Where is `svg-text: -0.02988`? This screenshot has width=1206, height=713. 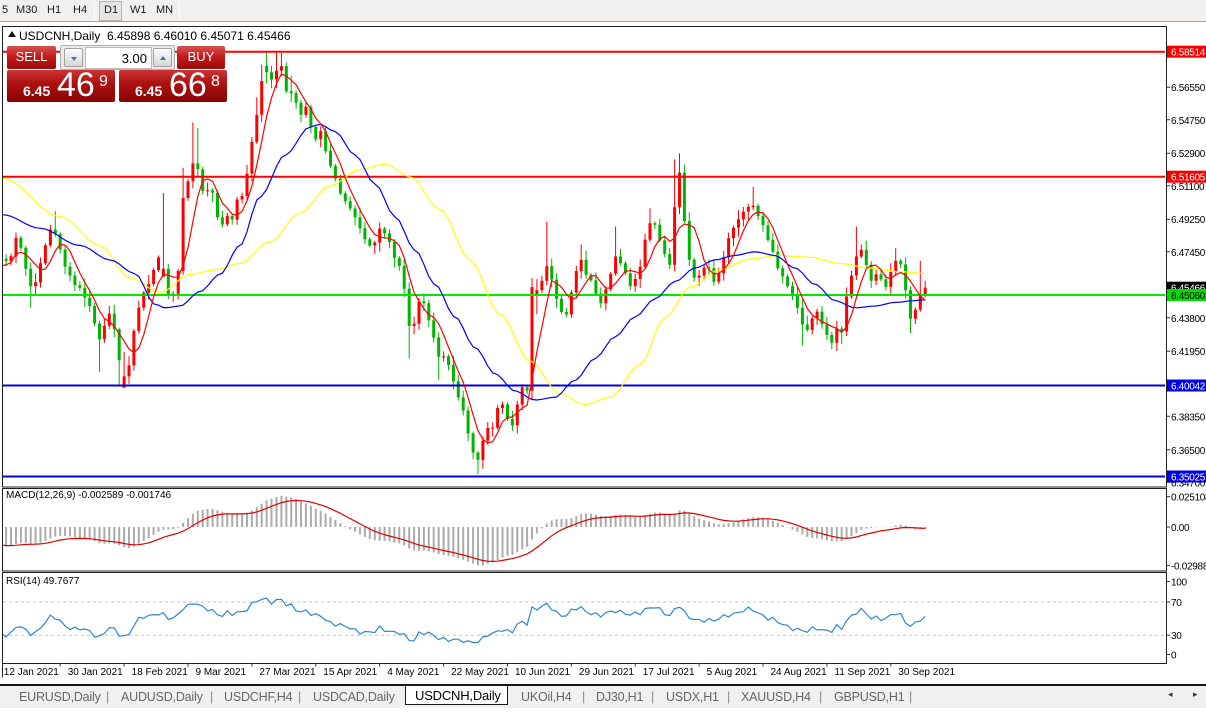 svg-text: -0.02988 is located at coordinates (1188, 566).